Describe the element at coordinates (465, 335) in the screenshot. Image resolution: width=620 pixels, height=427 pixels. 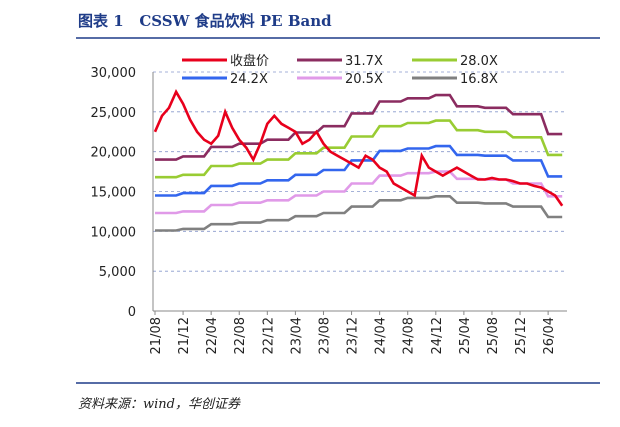
I see `x-tick-label: 25/04` at that location.